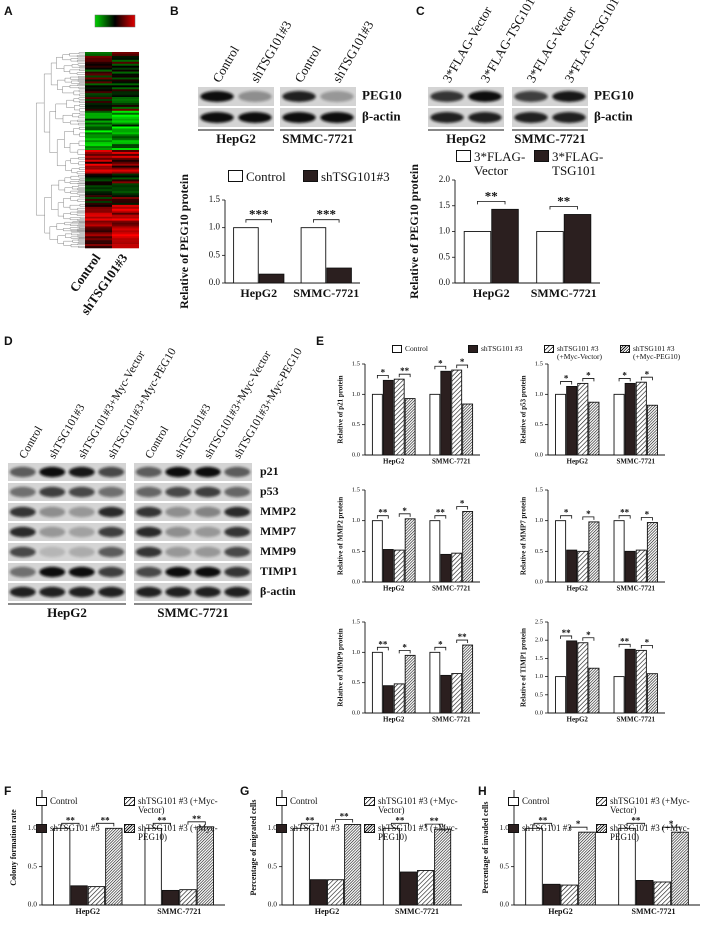 The image size is (709, 925). Describe the element at coordinates (572, 163) in the screenshot. I see `legend-item: 3*FLAG-TSG101` at that location.